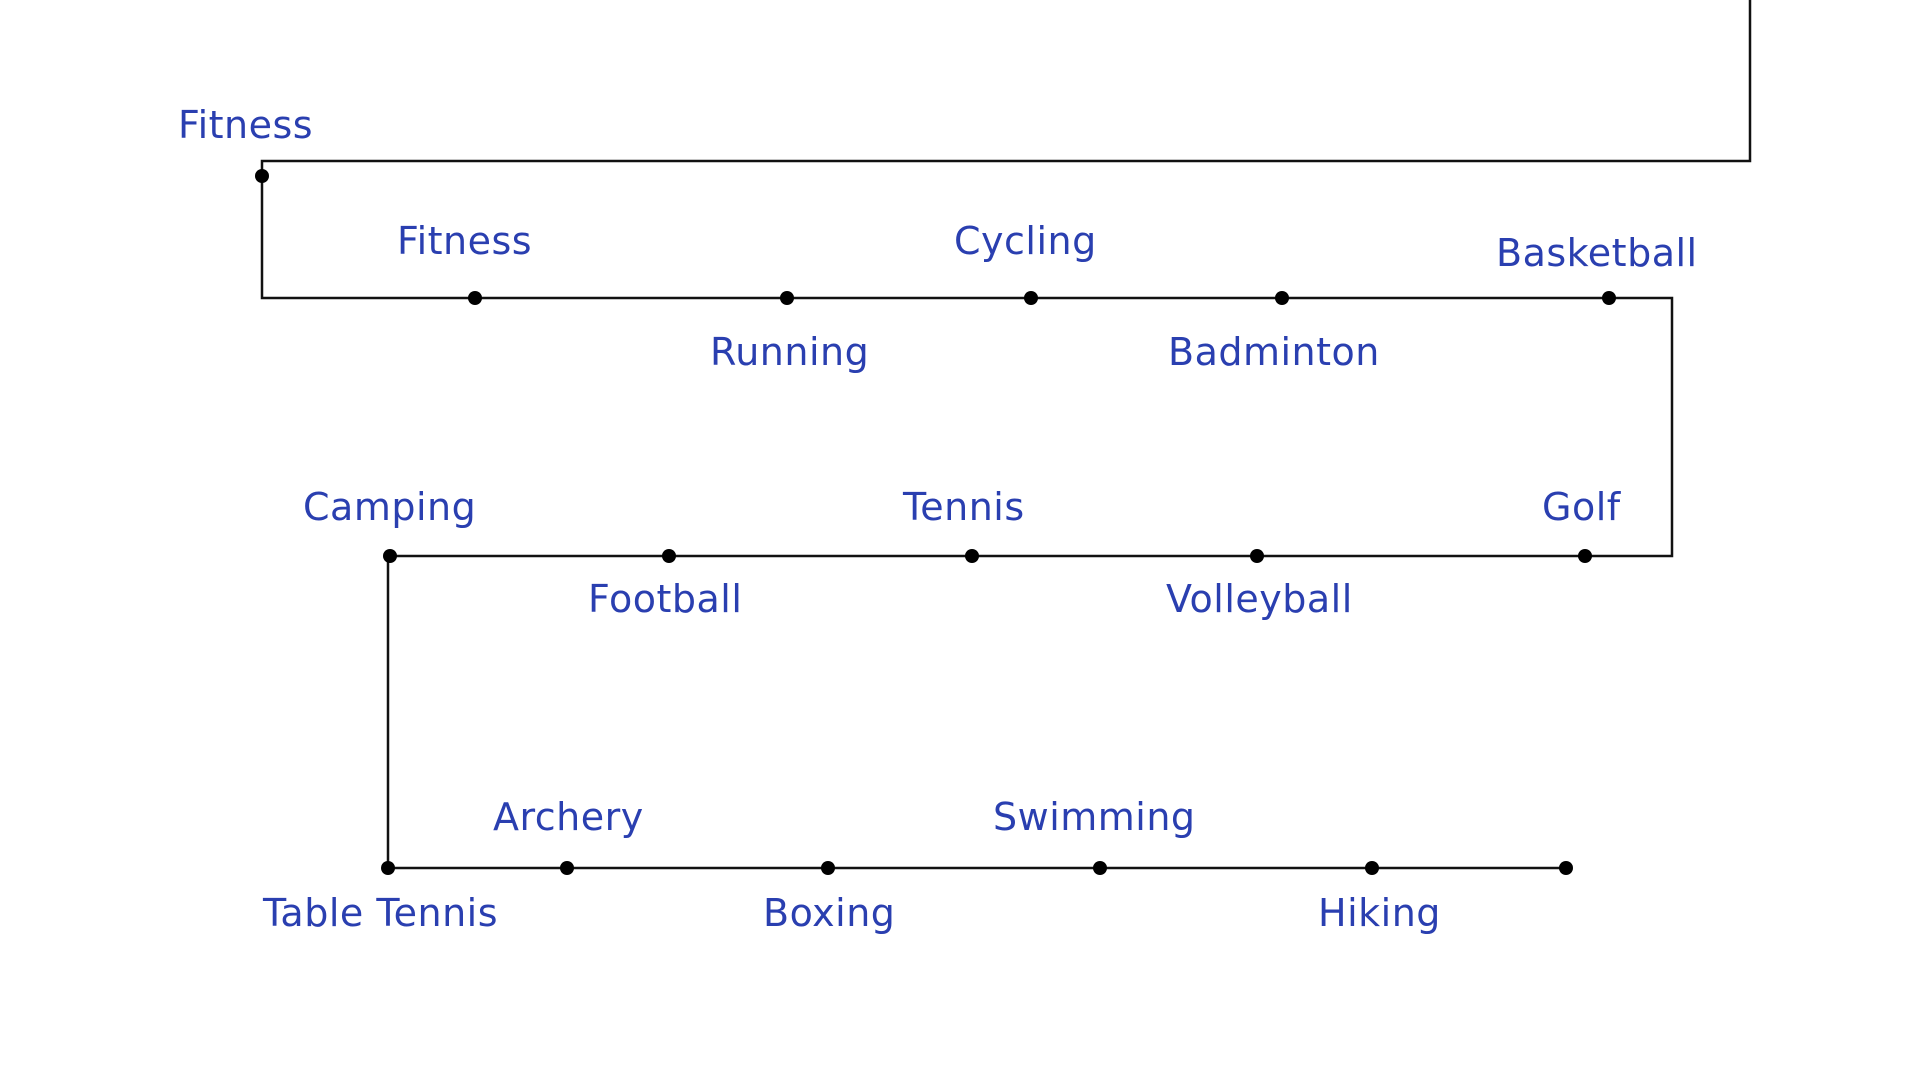 This screenshot has height=1080, width=1920. Describe the element at coordinates (789, 352) in the screenshot. I see `node-label-running: Running` at that location.